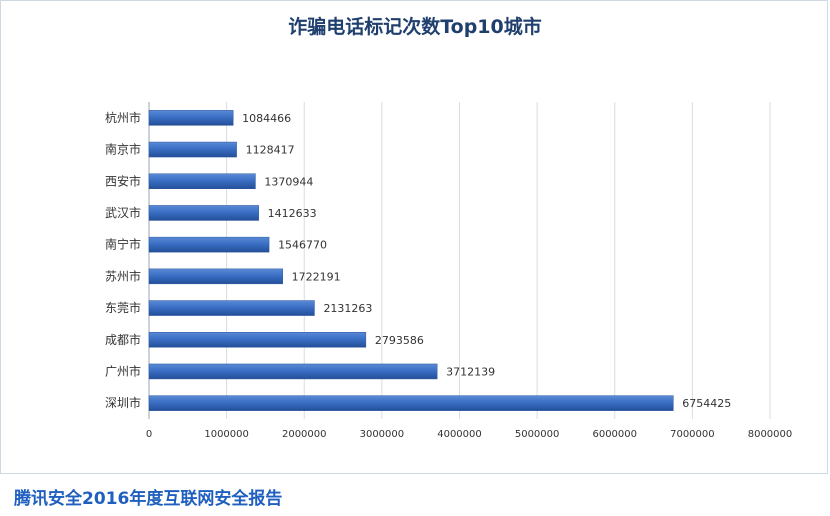  What do you see at coordinates (537, 434) in the screenshot?
I see `x-tick-label: 5000000` at bounding box center [537, 434].